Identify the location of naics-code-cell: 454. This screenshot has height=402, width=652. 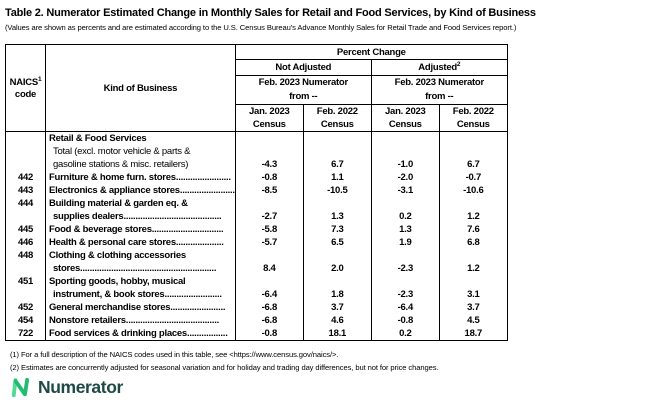
(25, 320).